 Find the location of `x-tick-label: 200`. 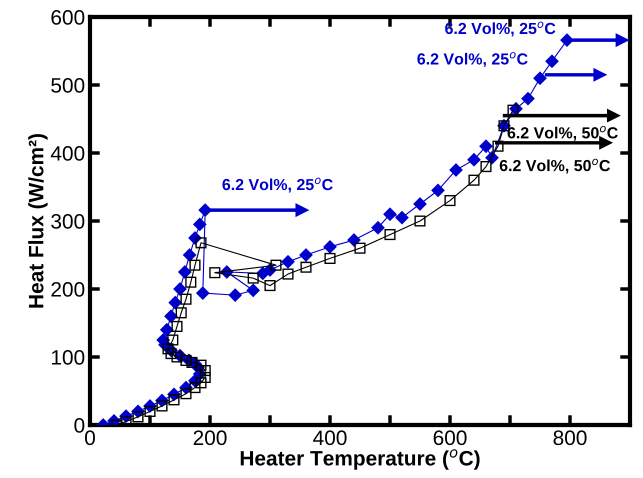

x-tick-label: 200 is located at coordinates (210, 438).